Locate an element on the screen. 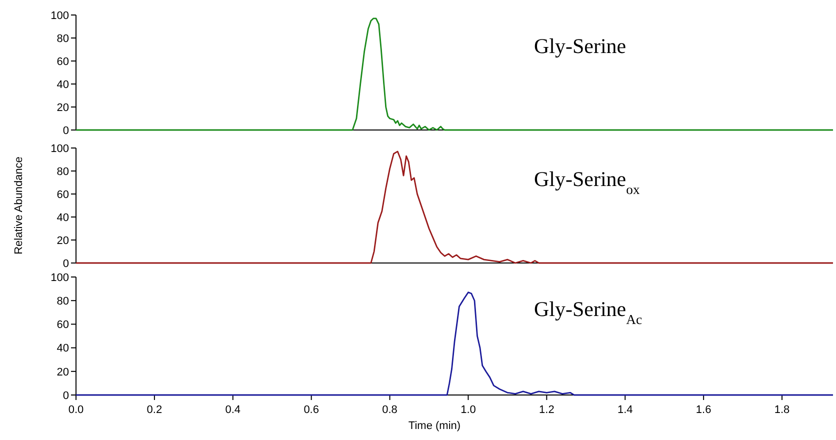  text: Gly-Serine$_{ox}$ is located at coordinates (587, 181).